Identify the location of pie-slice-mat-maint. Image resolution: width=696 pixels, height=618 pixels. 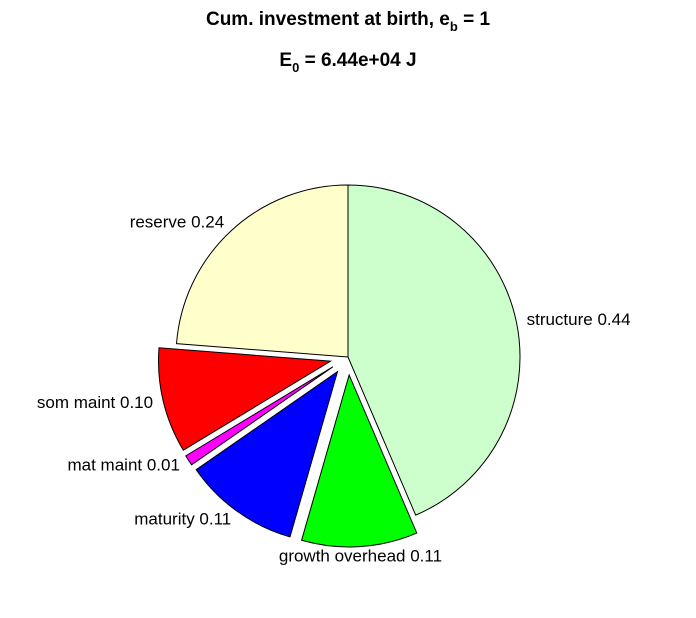
(259, 416).